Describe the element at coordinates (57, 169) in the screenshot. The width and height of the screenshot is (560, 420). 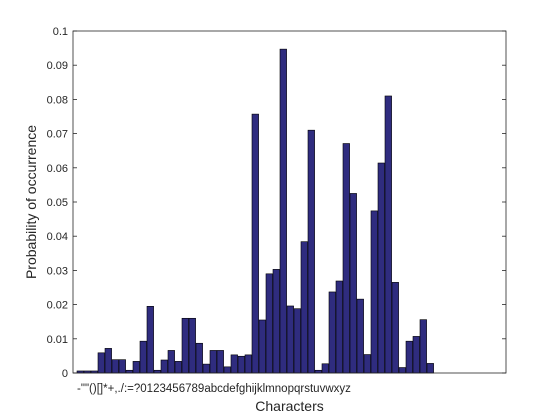
I see `y-tick-label: 0.06` at that location.